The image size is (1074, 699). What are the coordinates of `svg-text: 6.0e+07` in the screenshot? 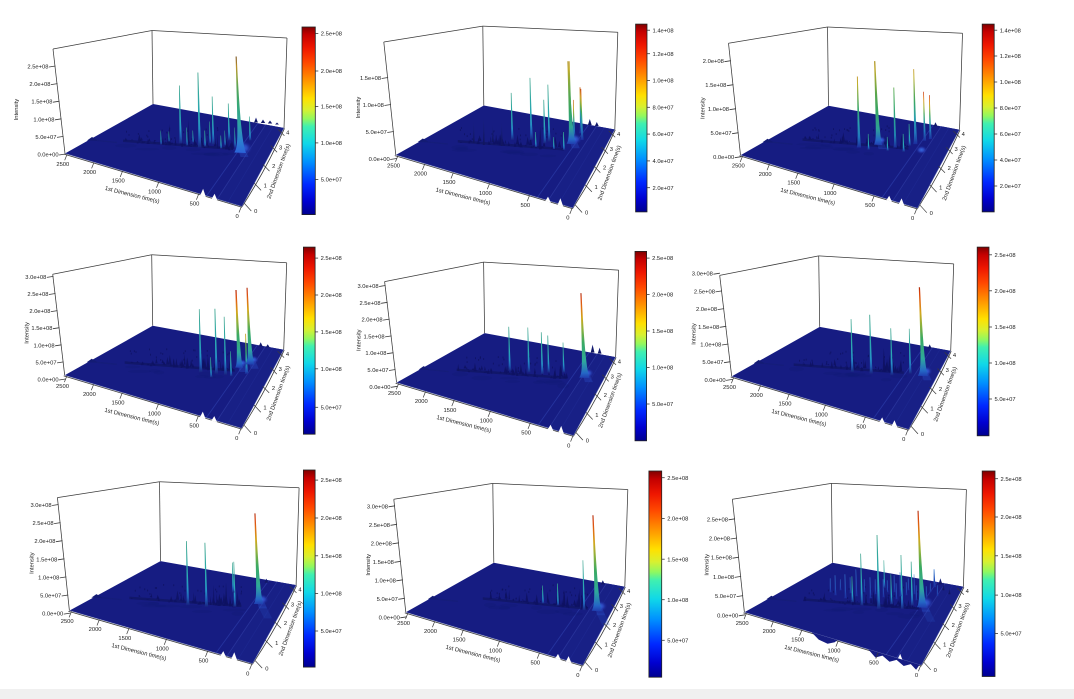 It's located at (1010, 135).